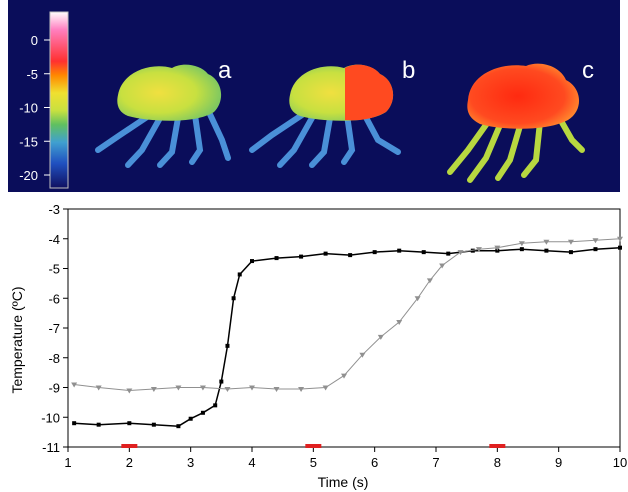 The width and height of the screenshot is (628, 492). What do you see at coordinates (59, 100) in the screenshot?
I see `colorbar` at bounding box center [59, 100].